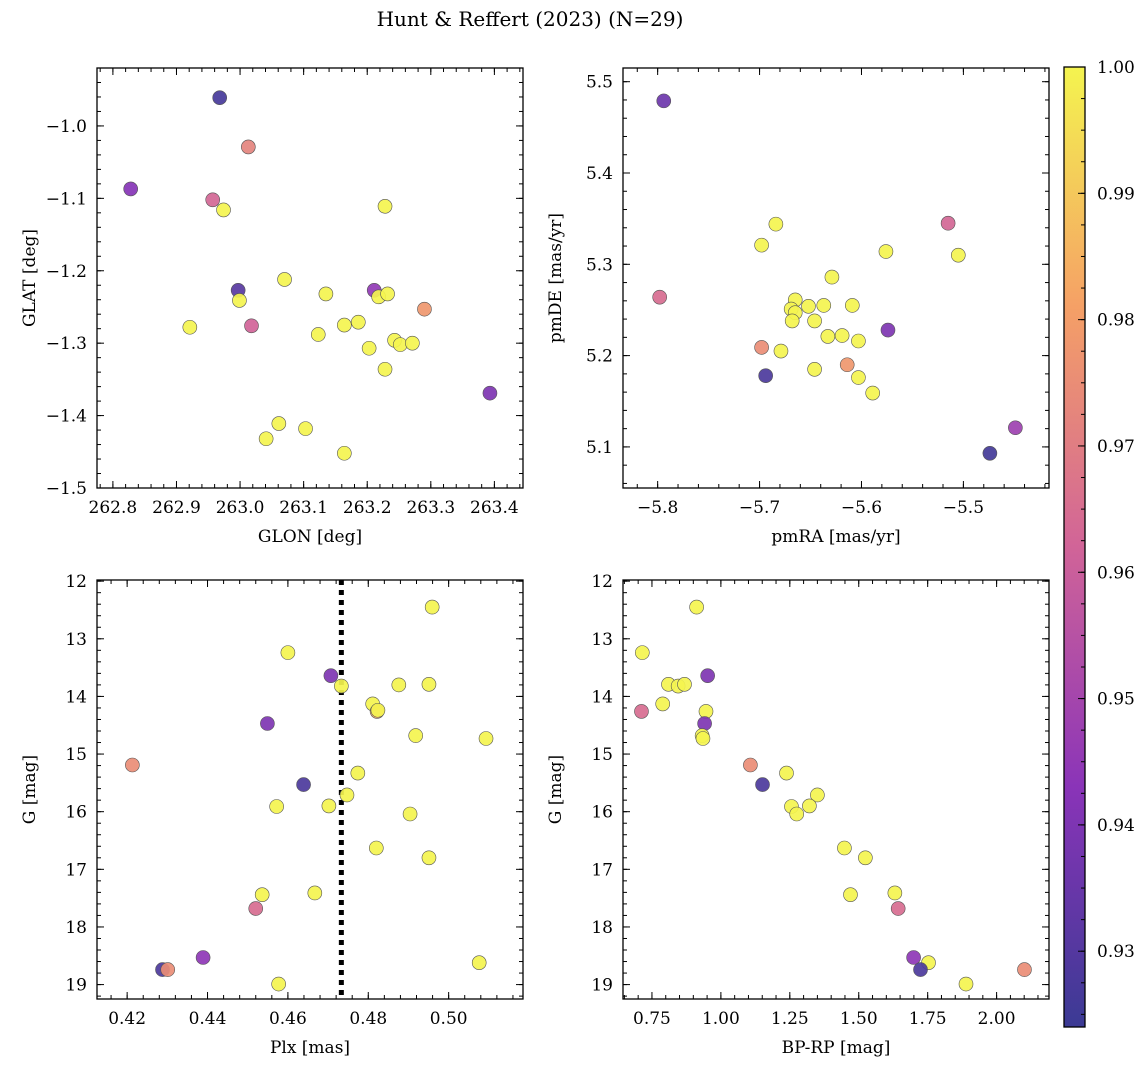 This screenshot has width=1148, height=1067. Describe the element at coordinates (288, 1019) in the screenshot. I see `x-tick-label: 0.46` at that location.